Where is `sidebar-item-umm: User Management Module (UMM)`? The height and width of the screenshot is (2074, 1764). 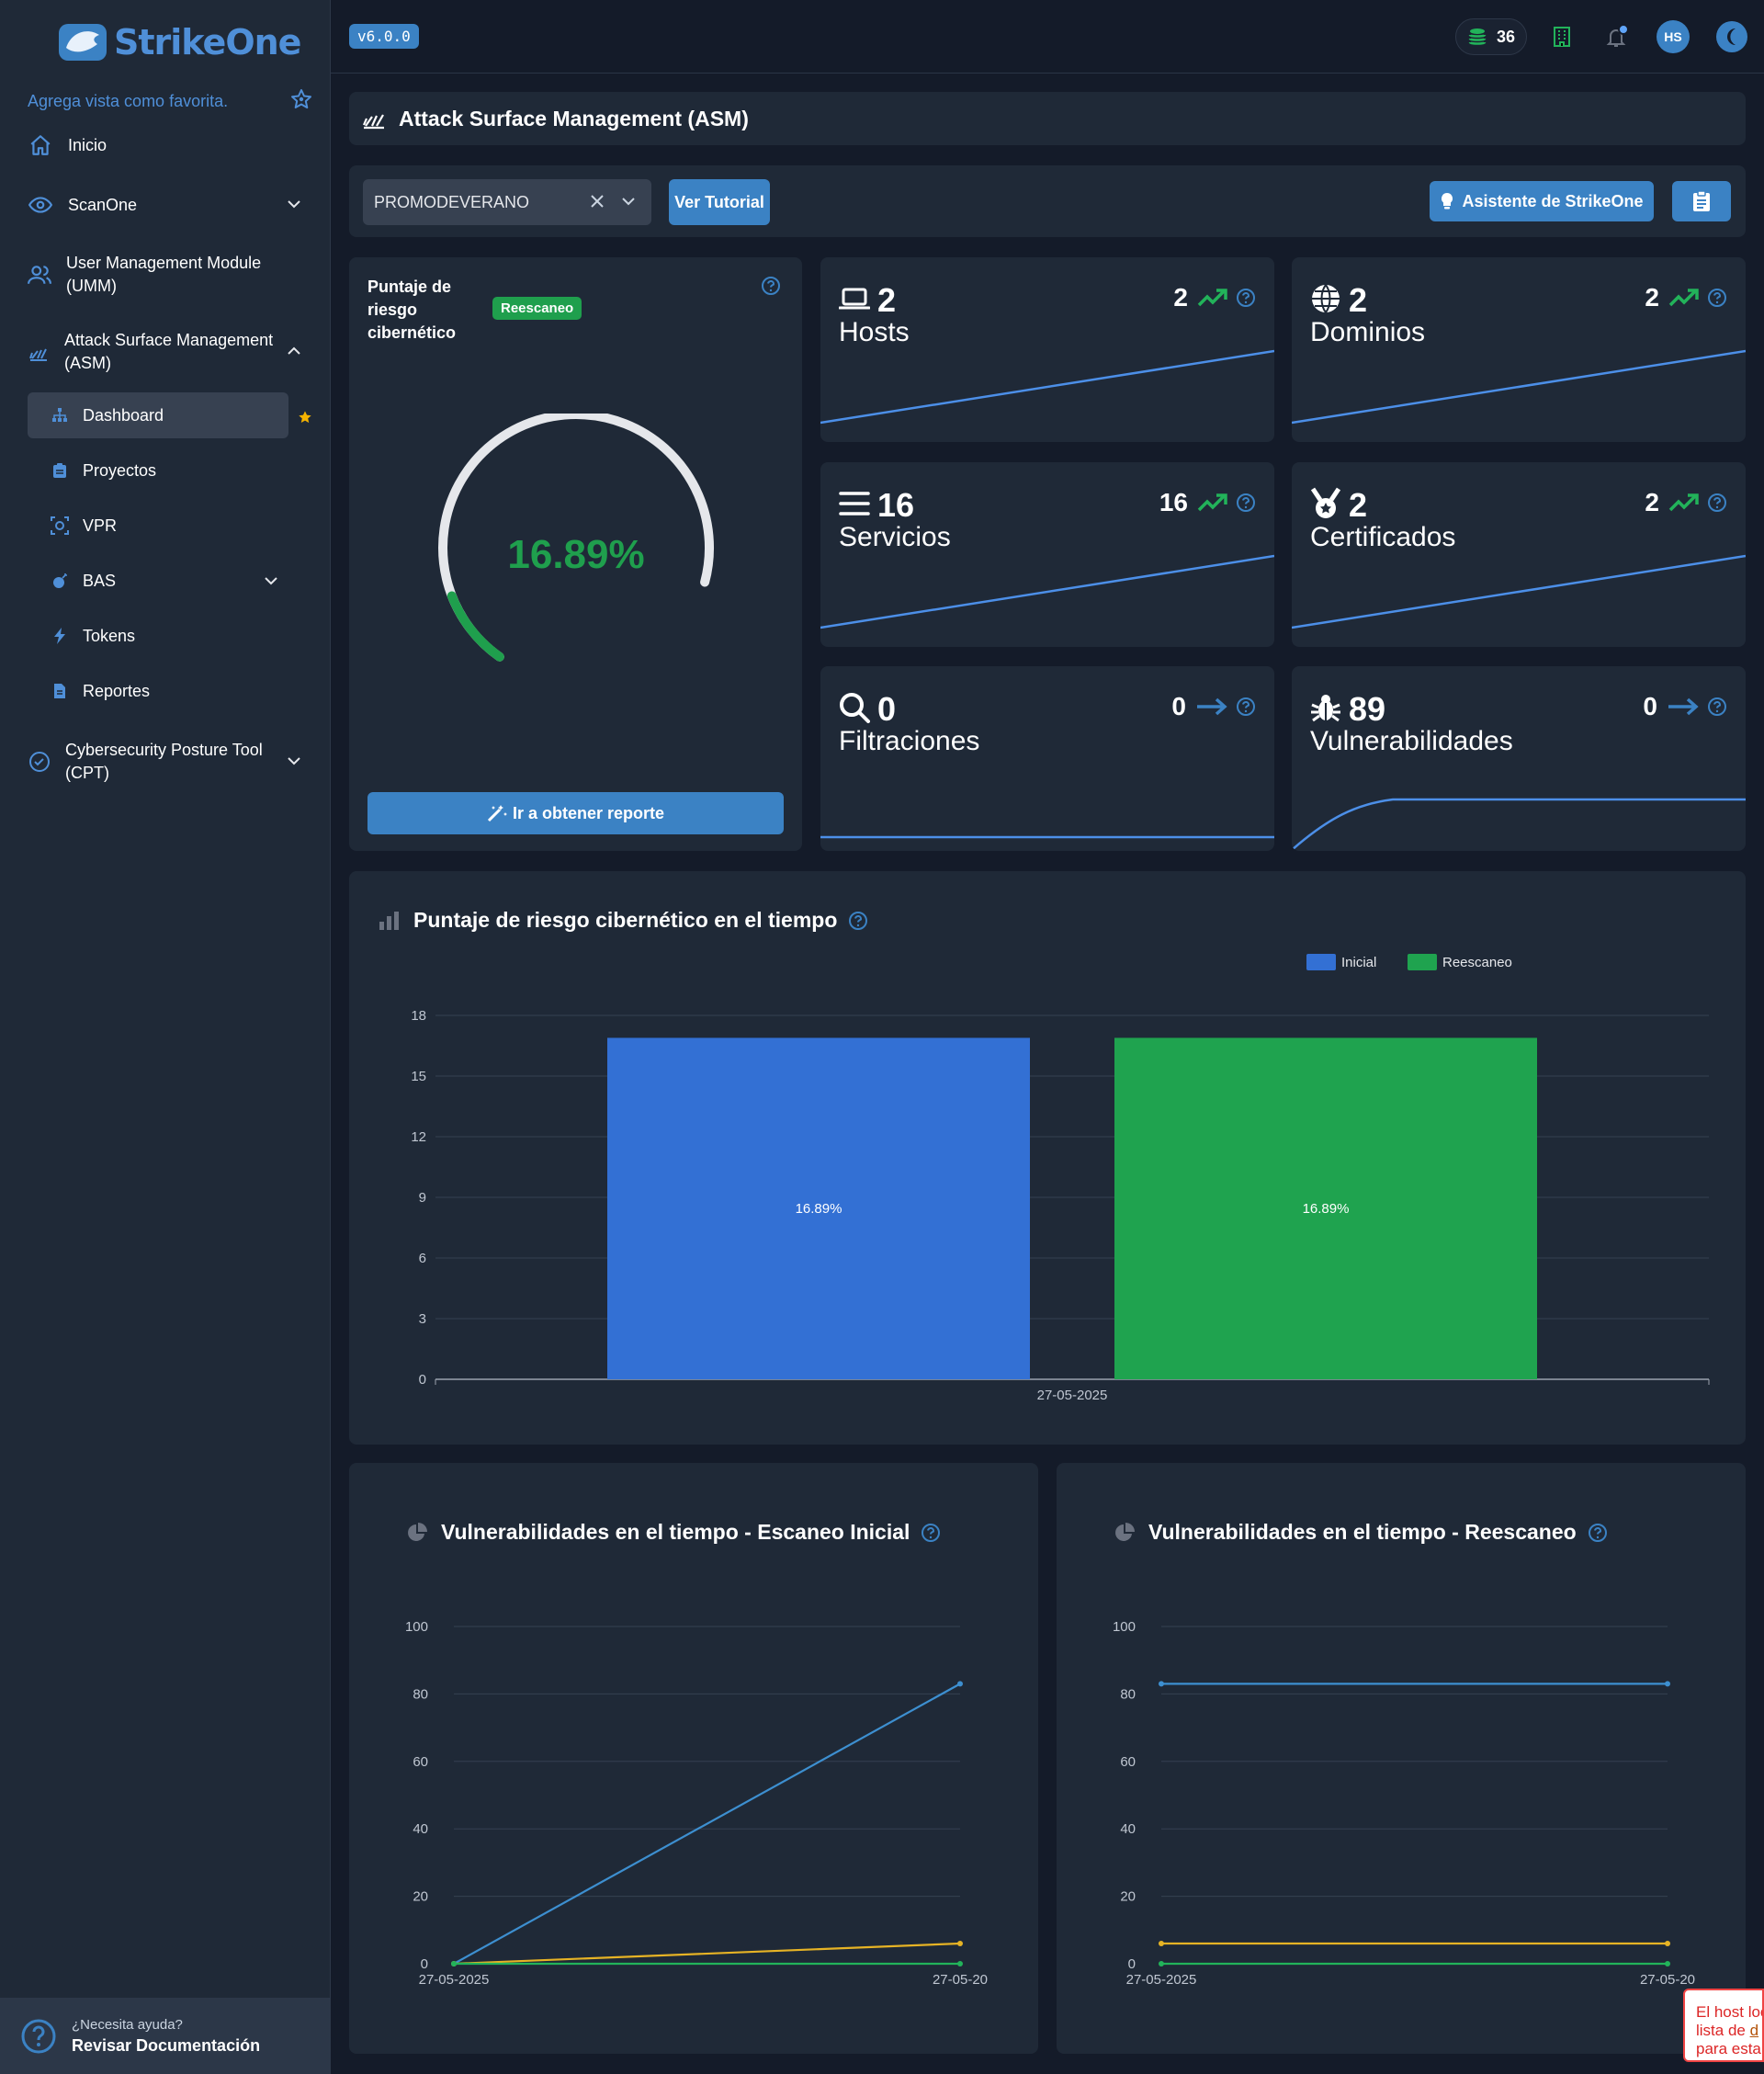
sidebar-item-umm: User Management Module (UMM) is located at coordinates (161, 275).